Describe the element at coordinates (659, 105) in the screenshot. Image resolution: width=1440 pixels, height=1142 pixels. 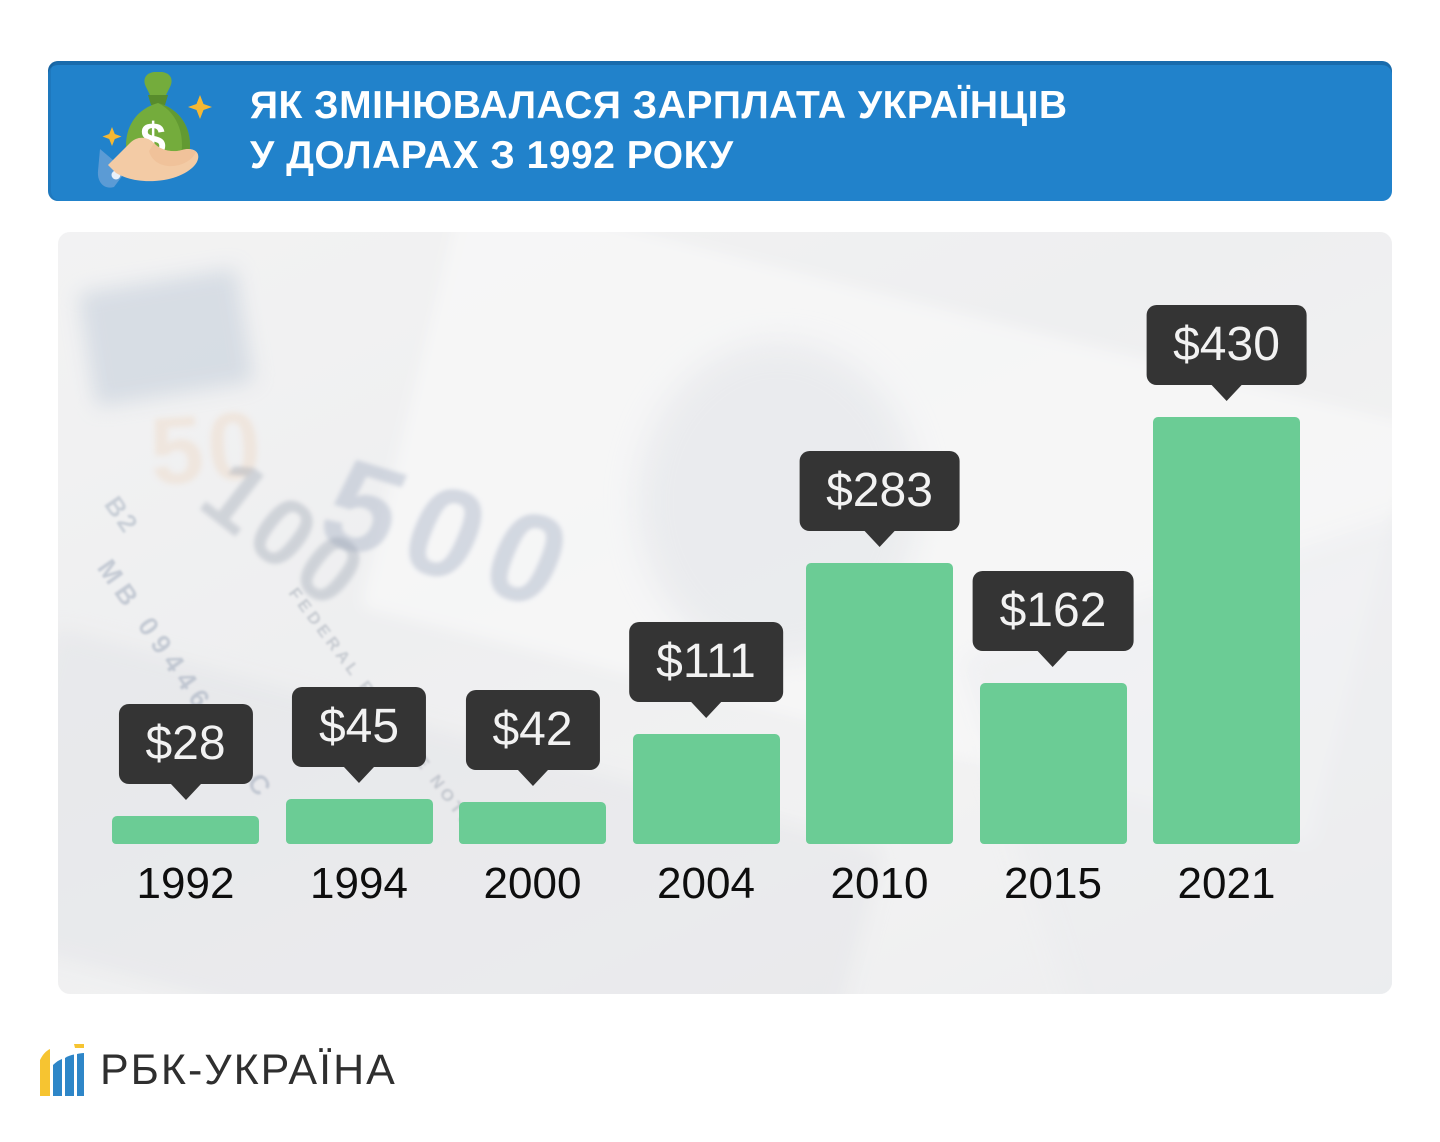
I see `page-title-line1: ЯК ЗМІНЮВАЛАСЯ ЗАРПЛАТА УКРАЇНЦІВ` at that location.